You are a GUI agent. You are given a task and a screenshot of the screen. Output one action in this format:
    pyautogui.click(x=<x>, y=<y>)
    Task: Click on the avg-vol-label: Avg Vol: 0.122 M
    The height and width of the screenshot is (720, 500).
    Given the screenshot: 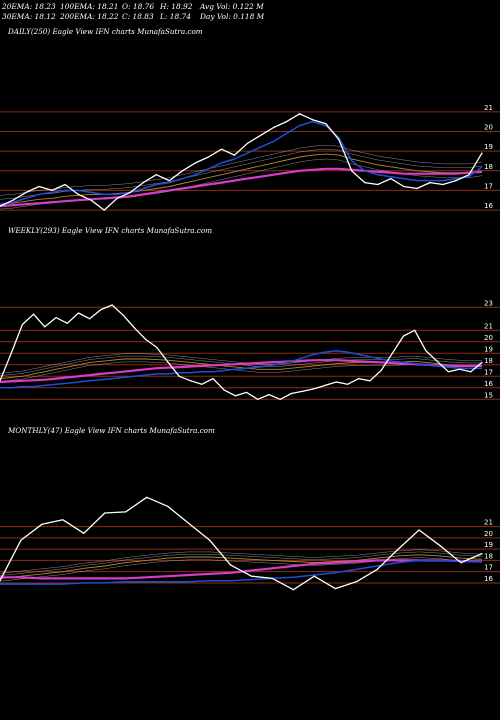 What is the action you would take?
    pyautogui.click(x=232, y=6)
    